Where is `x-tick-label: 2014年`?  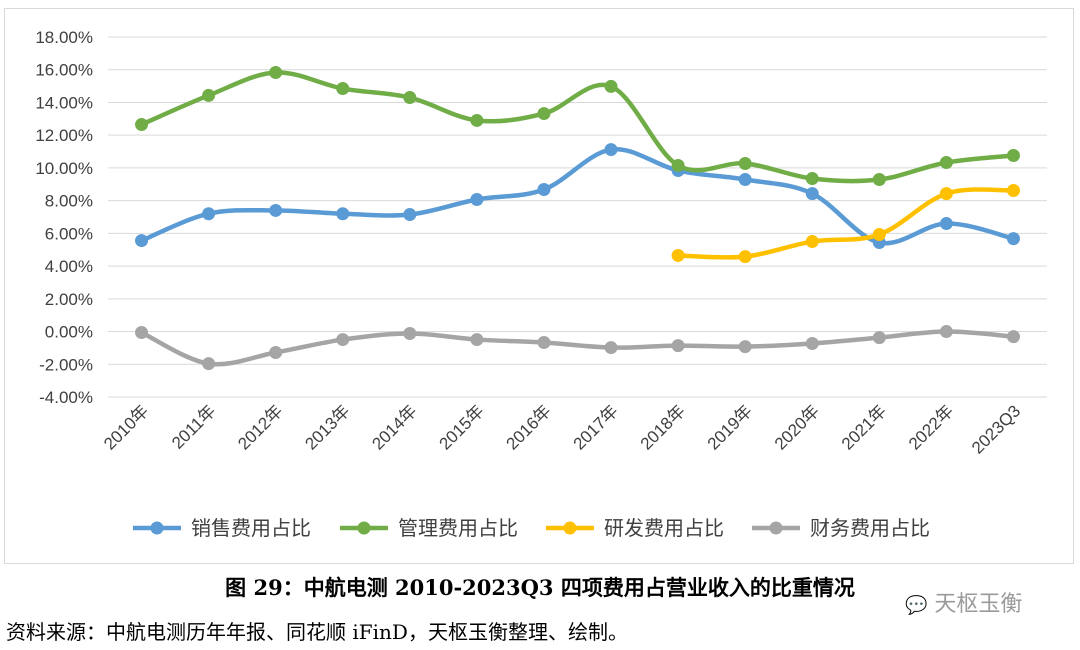
x-tick-label: 2014年 is located at coordinates (394, 427).